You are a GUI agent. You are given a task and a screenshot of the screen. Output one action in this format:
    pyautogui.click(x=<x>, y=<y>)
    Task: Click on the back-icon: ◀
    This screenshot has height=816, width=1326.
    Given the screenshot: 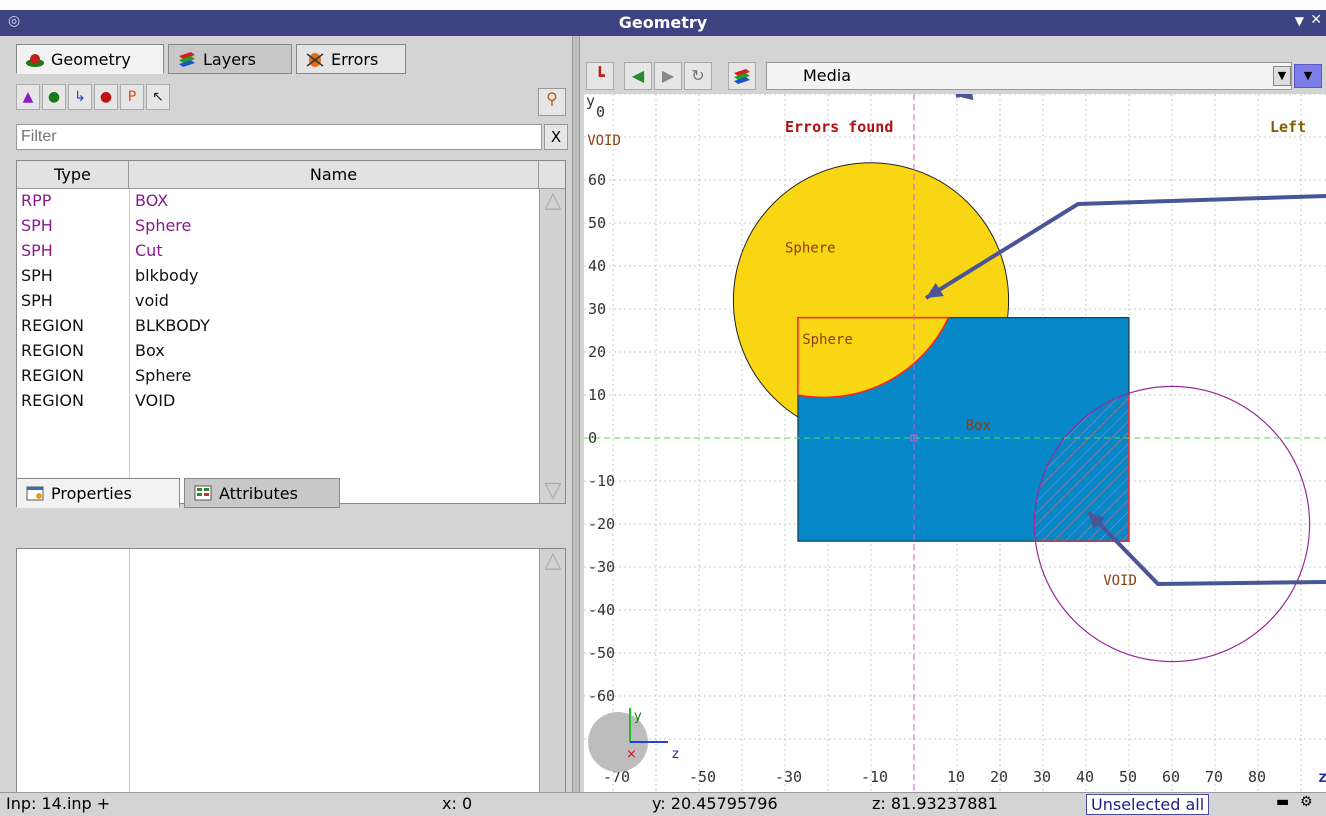 What is the action you would take?
    pyautogui.click(x=638, y=76)
    